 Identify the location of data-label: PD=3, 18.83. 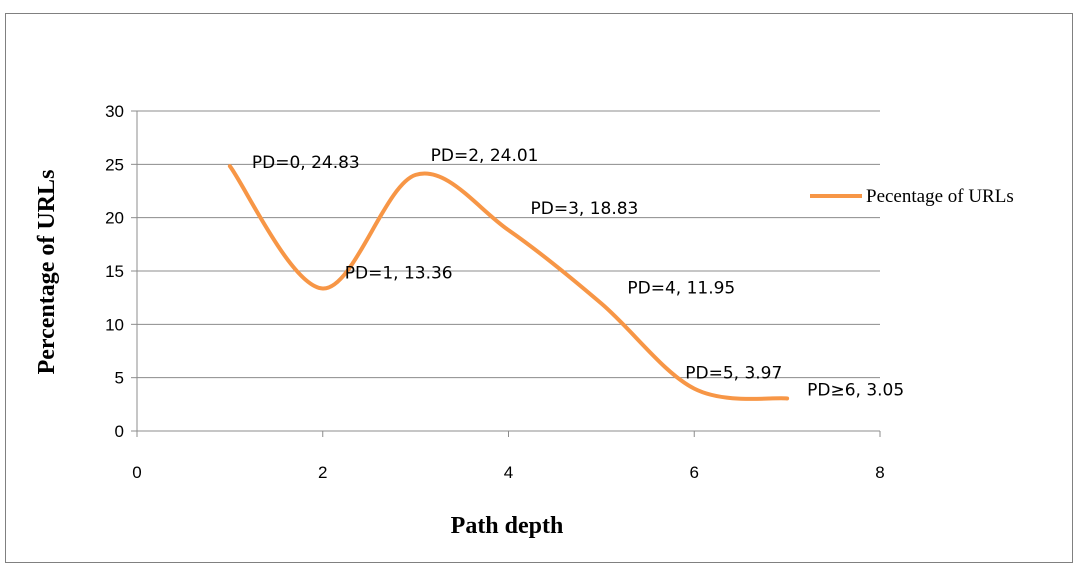
(585, 209).